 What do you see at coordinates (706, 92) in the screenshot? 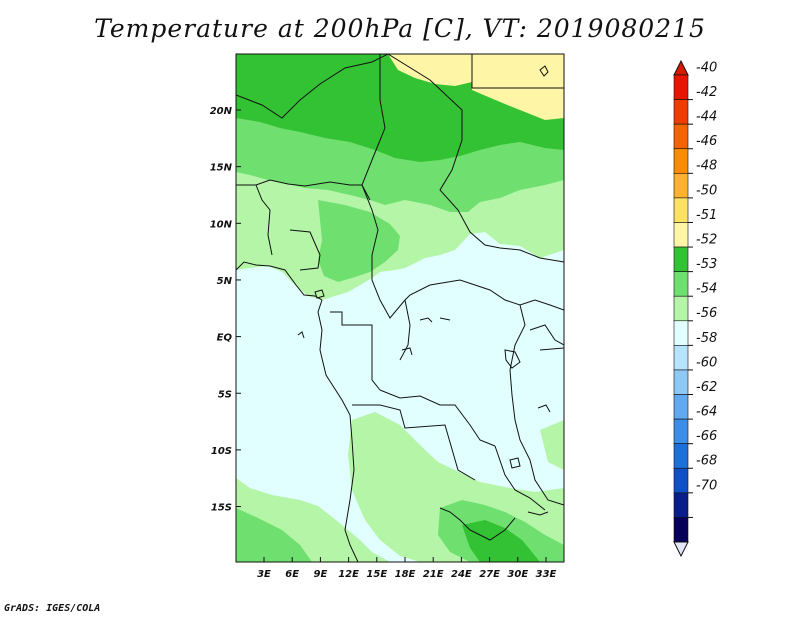
I see `colorbar-label: -42` at bounding box center [706, 92].